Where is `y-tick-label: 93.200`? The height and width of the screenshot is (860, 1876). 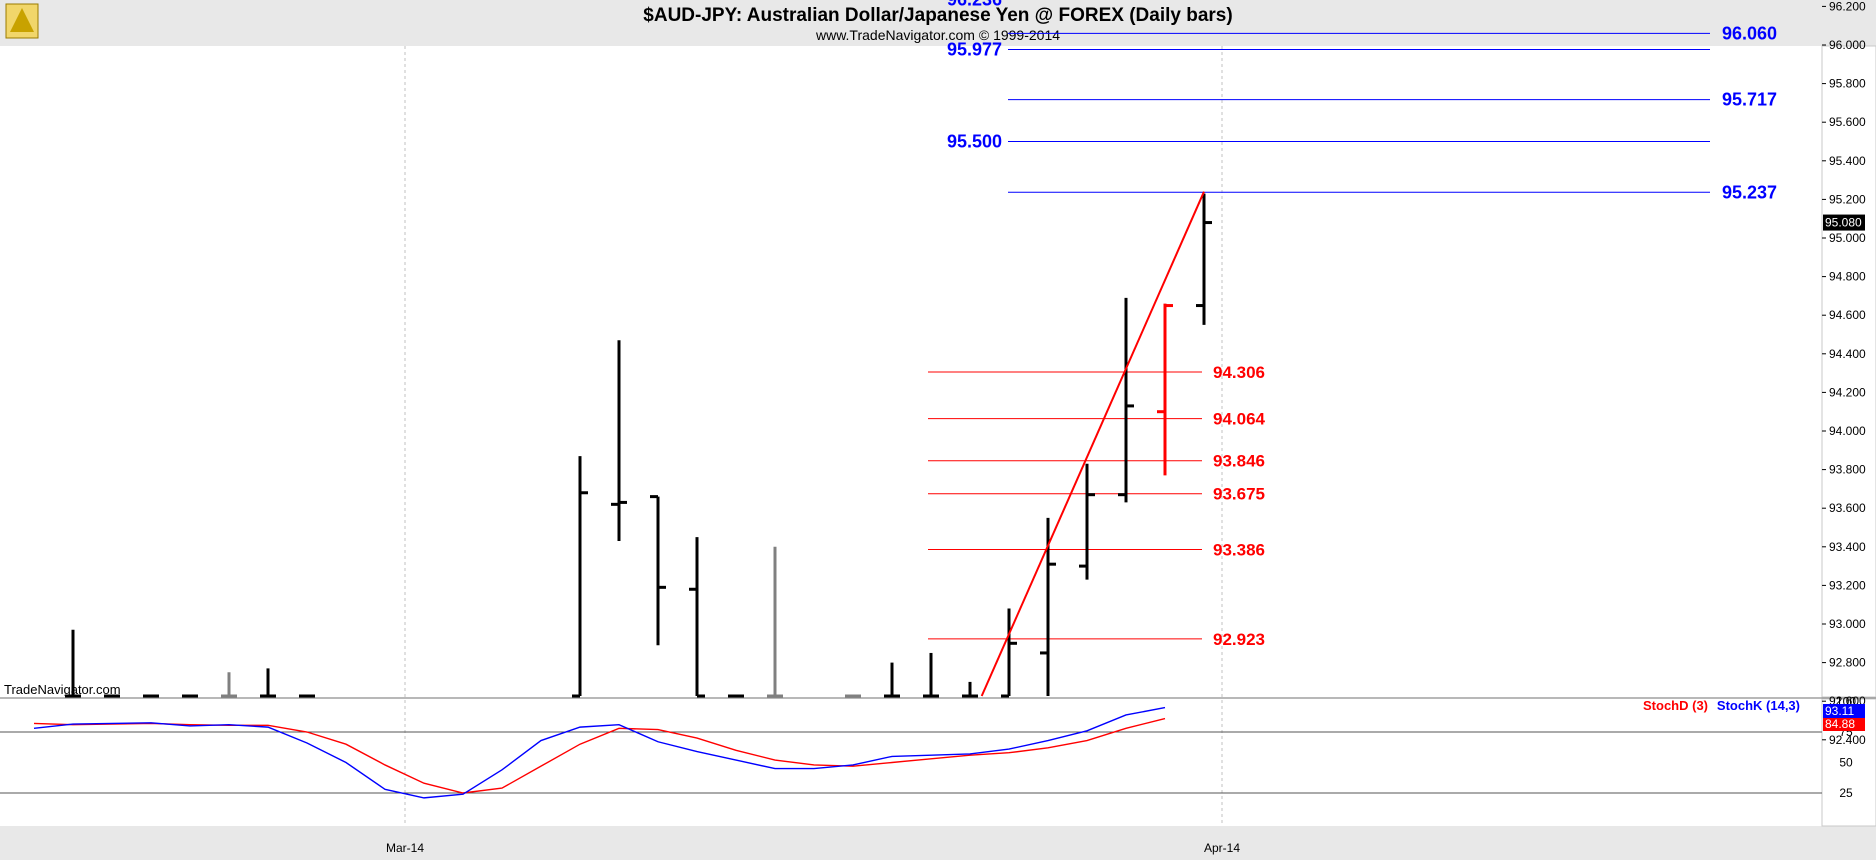 y-tick-label: 93.200 is located at coordinates (1847, 585).